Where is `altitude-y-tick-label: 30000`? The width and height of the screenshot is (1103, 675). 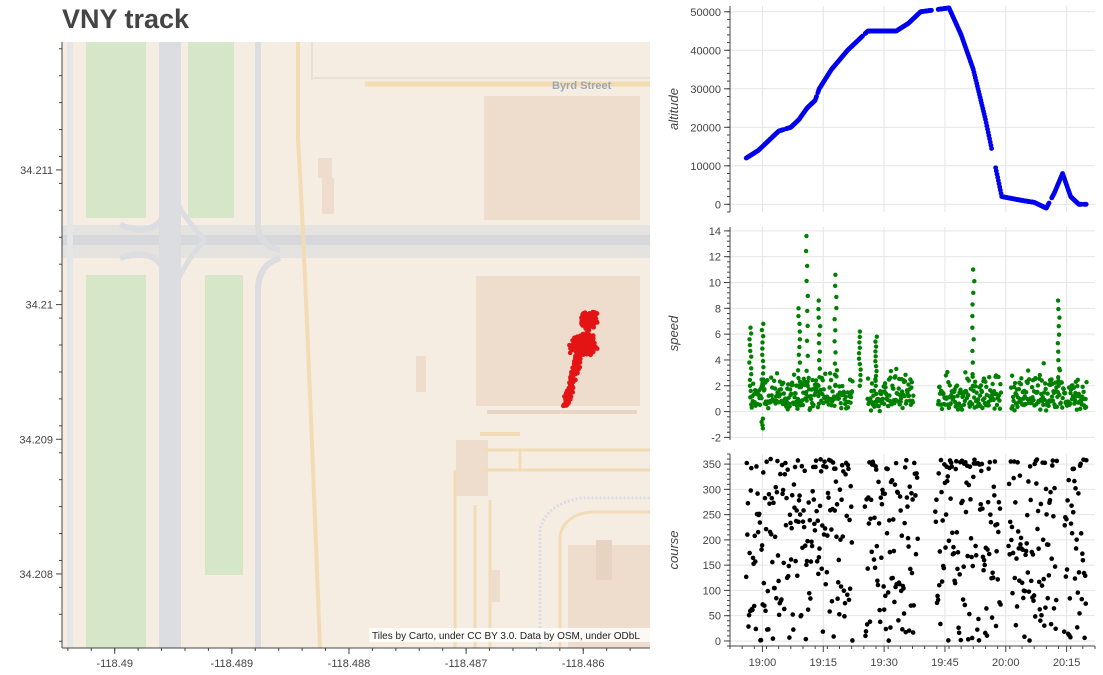
altitude-y-tick-label: 30000 is located at coordinates (705, 90).